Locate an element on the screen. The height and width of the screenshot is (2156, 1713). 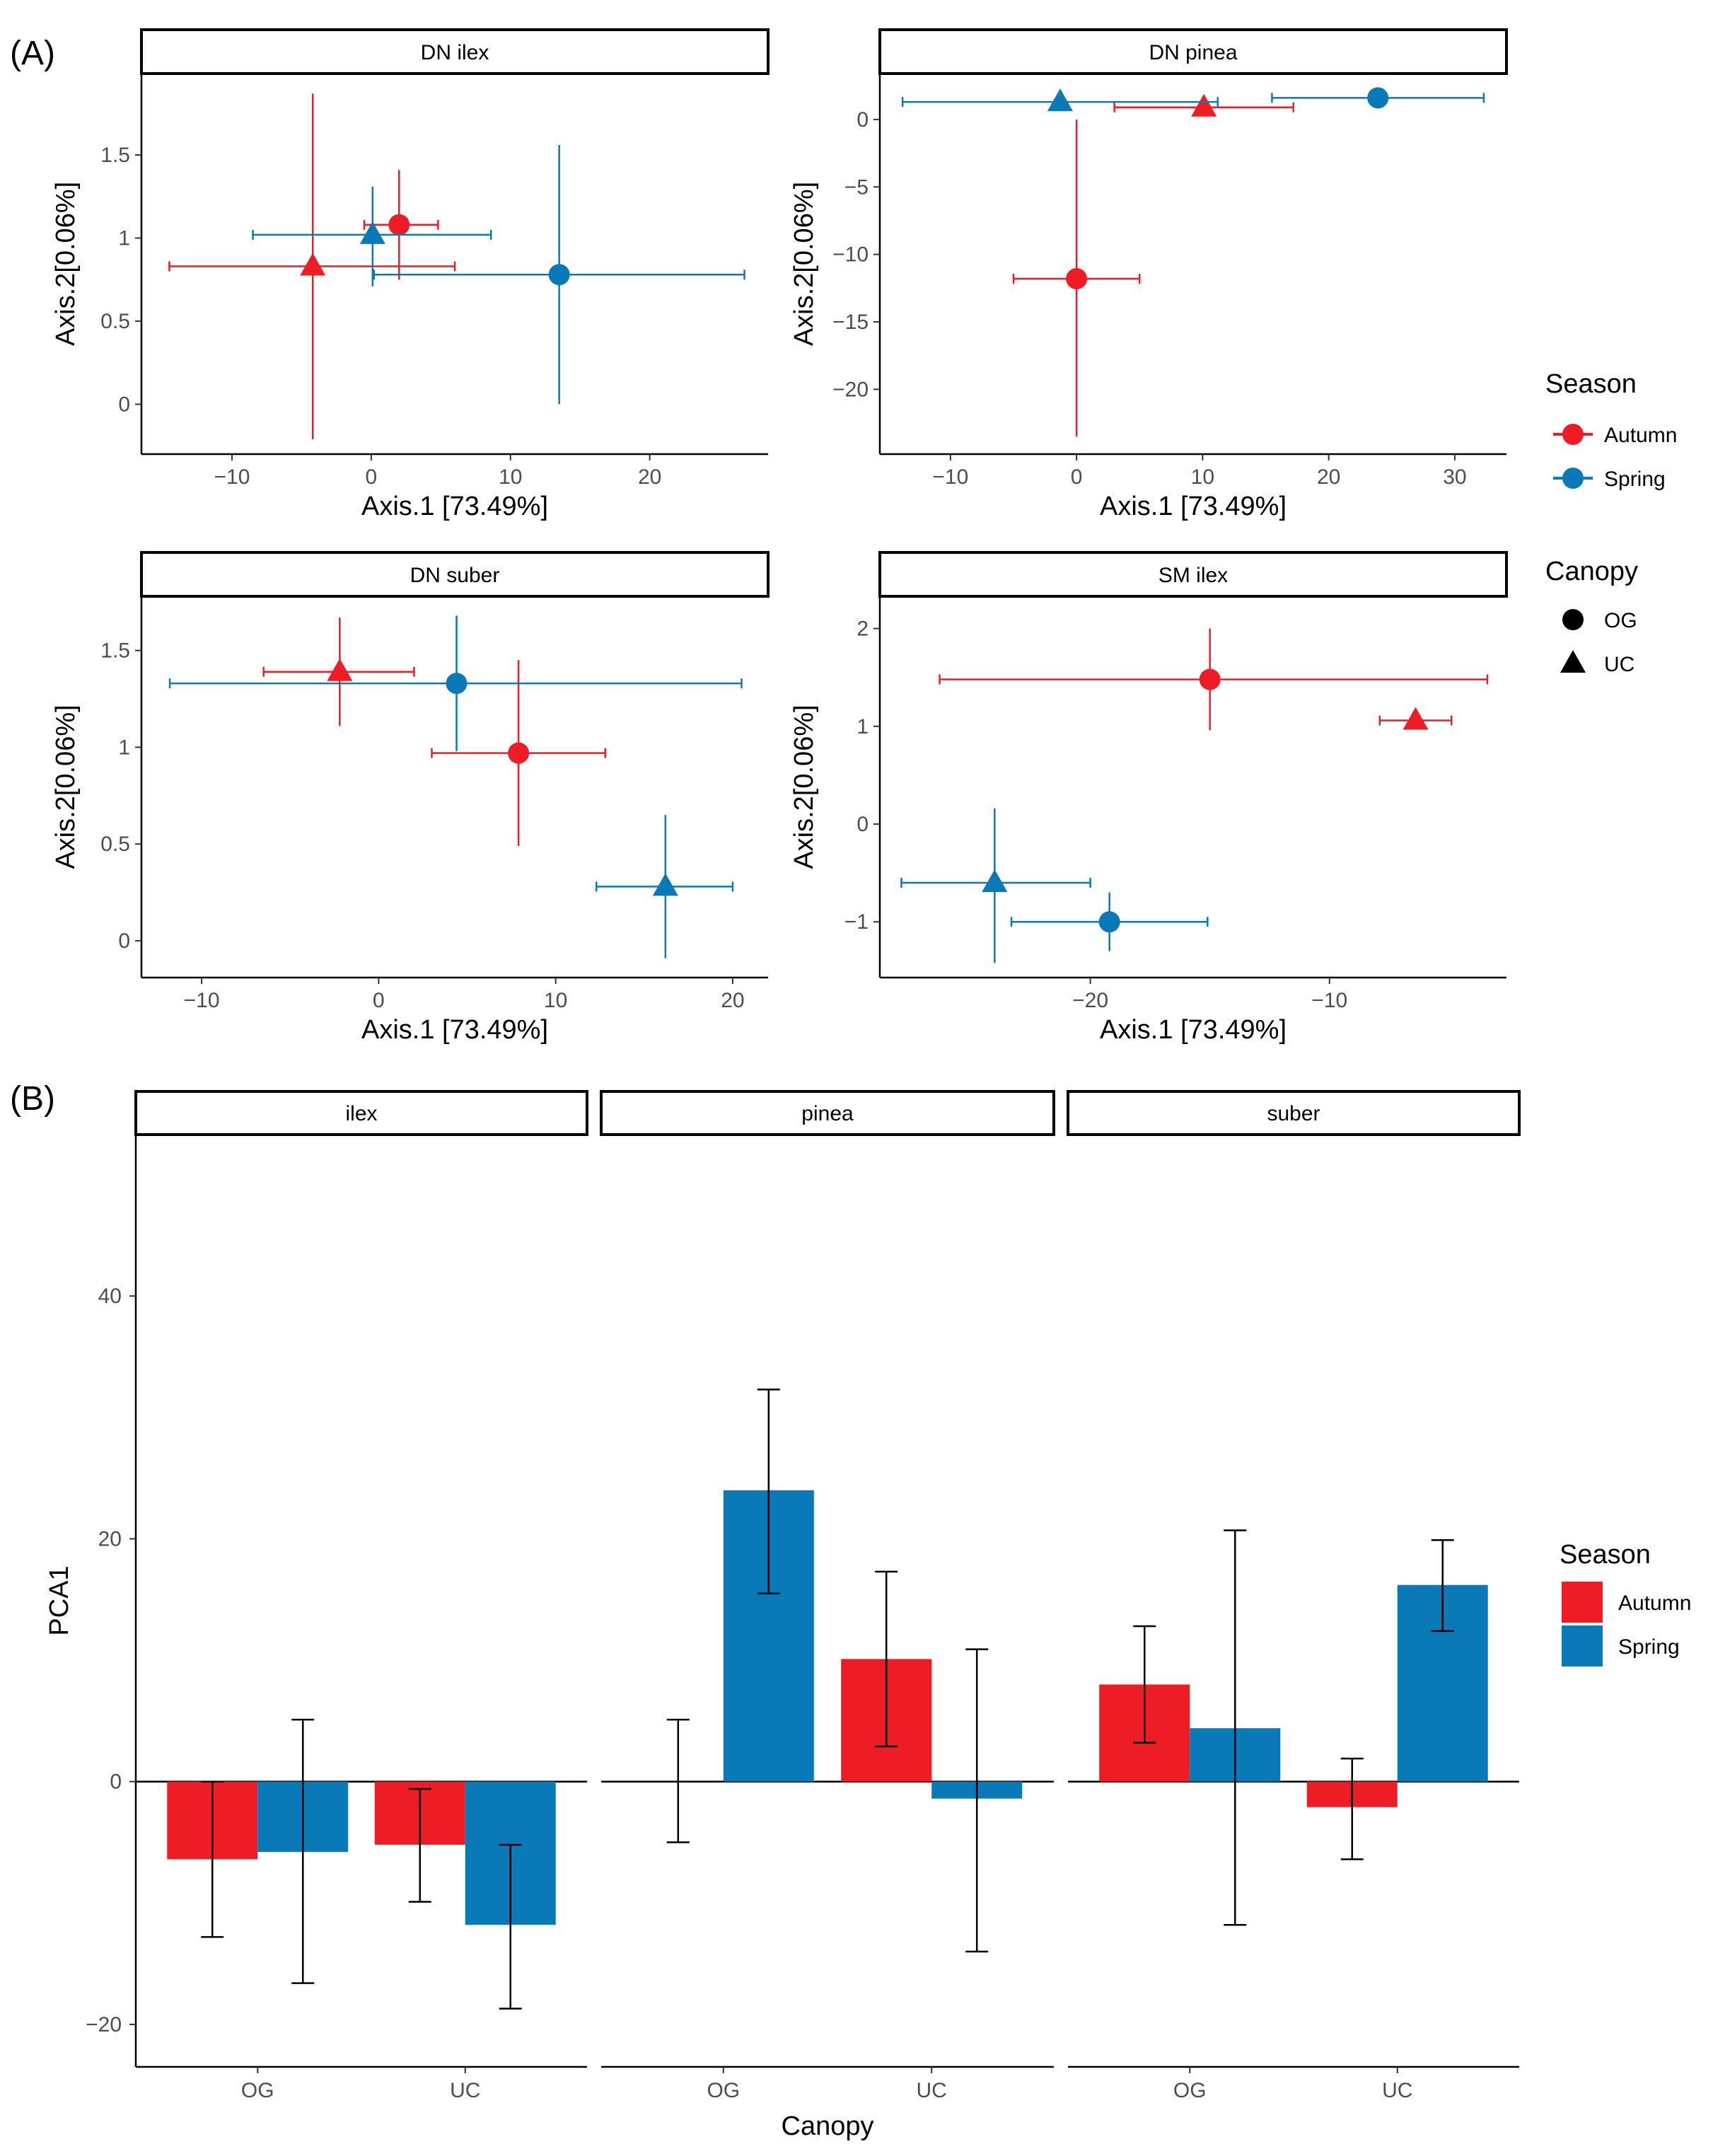
facet-dn-pinea-x-label: Axis.1 [73.49%] is located at coordinates (1193, 506).